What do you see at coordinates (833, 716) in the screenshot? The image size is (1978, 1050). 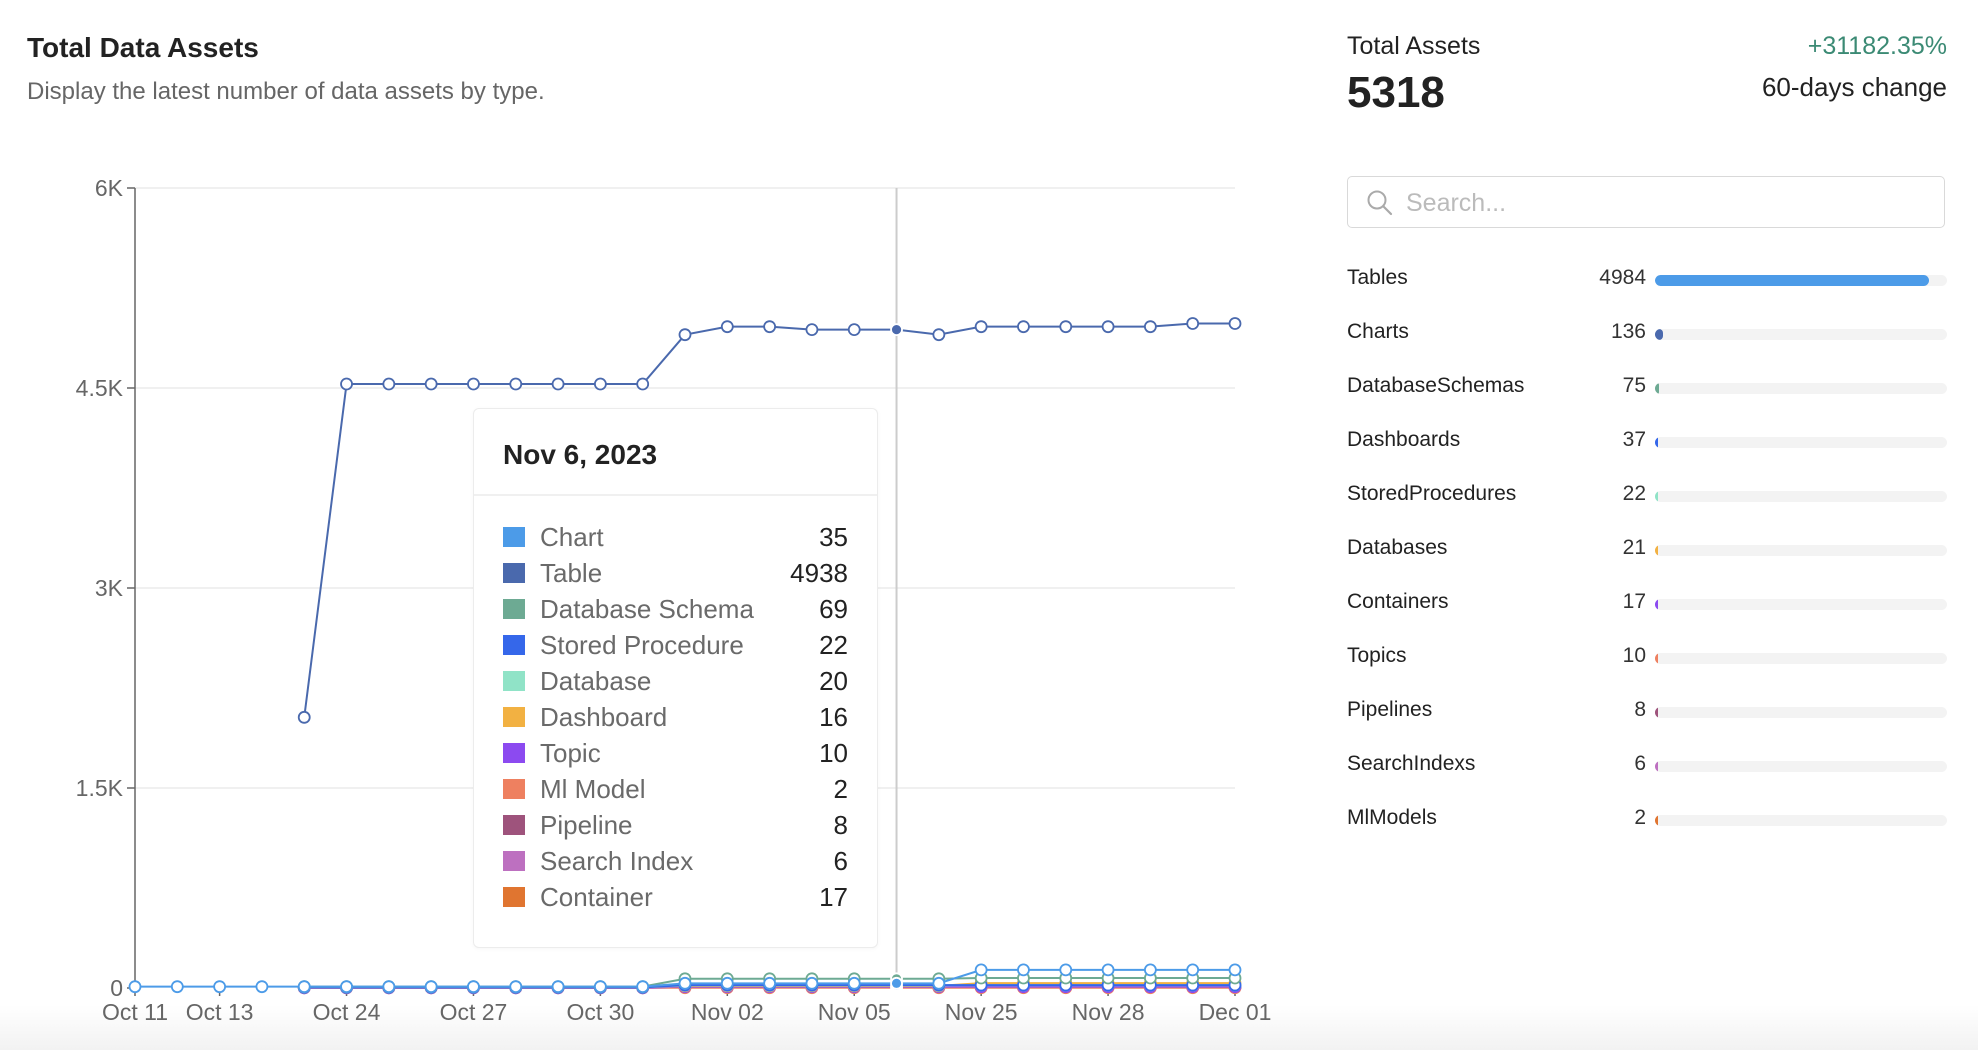 I see `tooltip-item-value: 16` at bounding box center [833, 716].